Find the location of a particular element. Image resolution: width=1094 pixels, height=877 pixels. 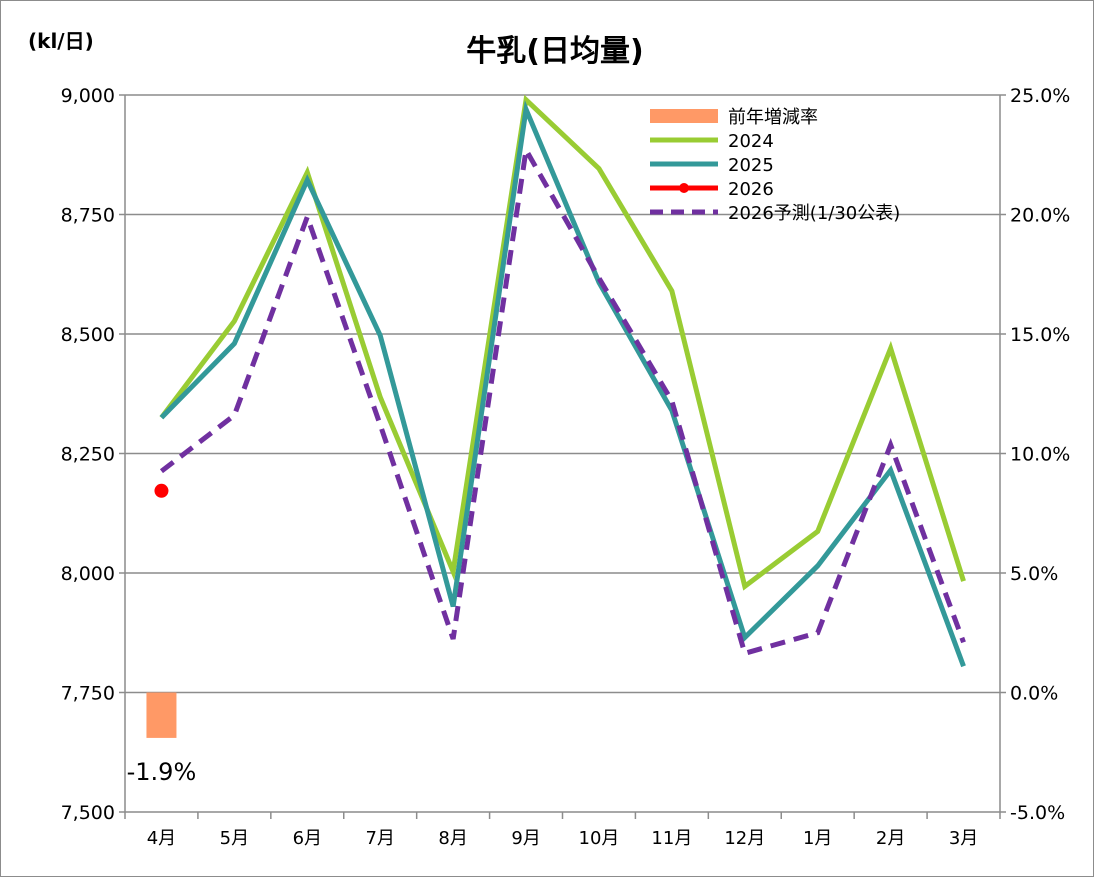

legend-label: 2026 is located at coordinates (751, 189).